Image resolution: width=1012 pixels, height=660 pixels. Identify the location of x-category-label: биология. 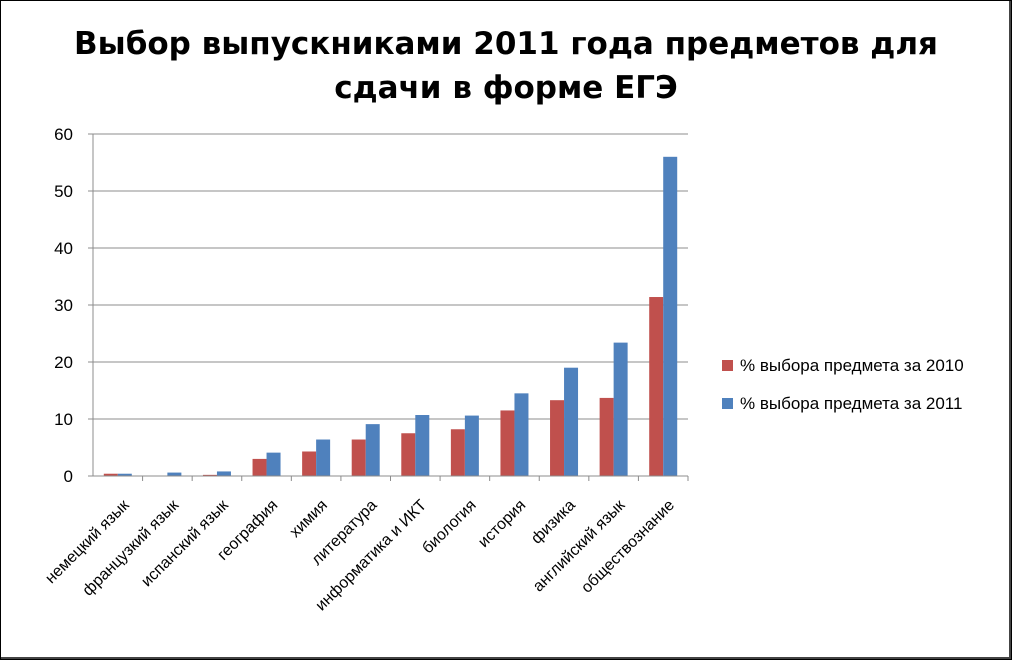
(449, 527).